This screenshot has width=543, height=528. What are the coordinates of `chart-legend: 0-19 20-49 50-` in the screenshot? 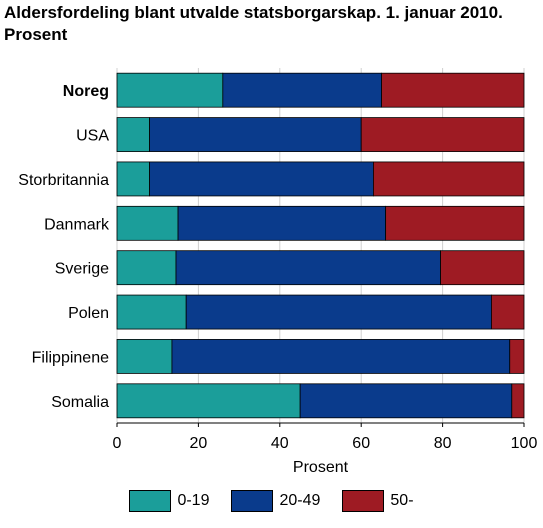 It's located at (271, 501).